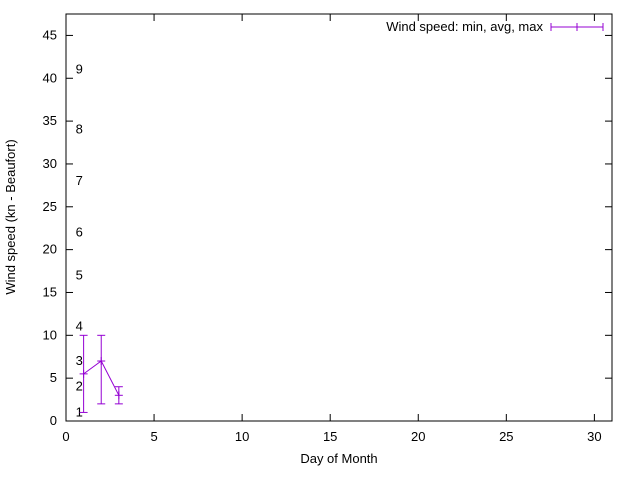  What do you see at coordinates (50, 334) in the screenshot?
I see `y-tick-label: 10` at bounding box center [50, 334].